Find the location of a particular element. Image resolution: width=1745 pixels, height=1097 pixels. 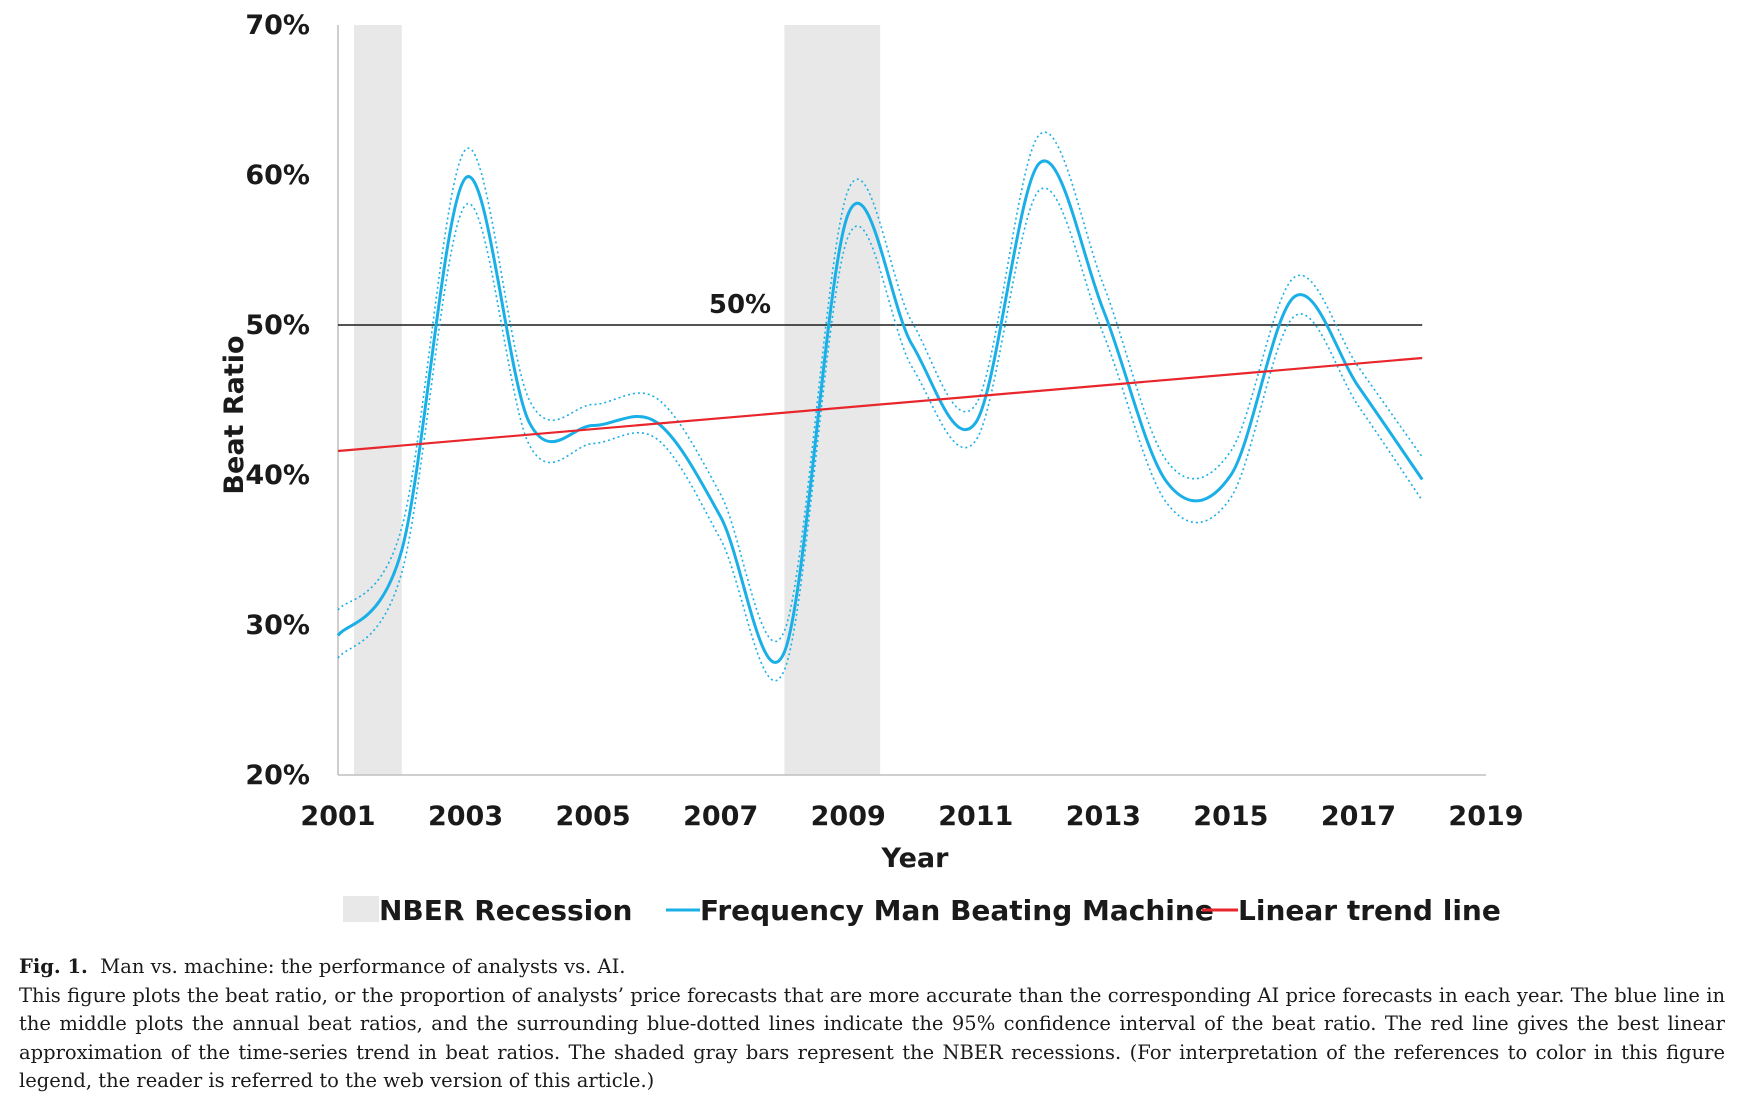

legend-trend-label: Linear trend line is located at coordinates (1369, 910).